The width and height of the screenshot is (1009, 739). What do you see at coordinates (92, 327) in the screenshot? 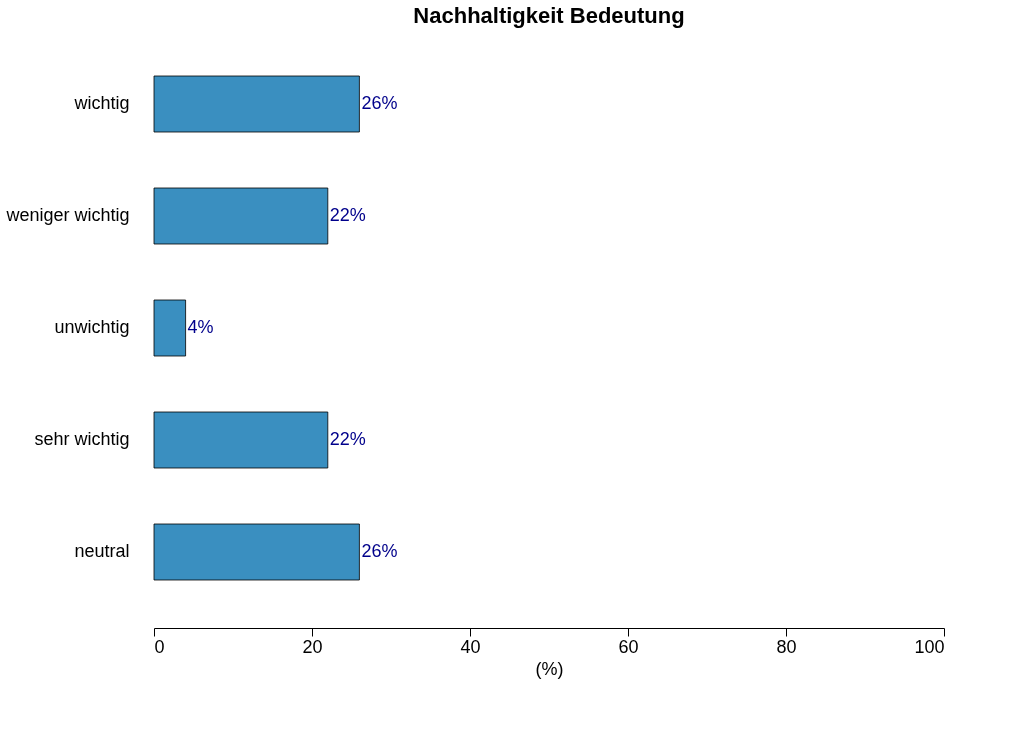
I see `y-tick-label: unwichtig` at bounding box center [92, 327].